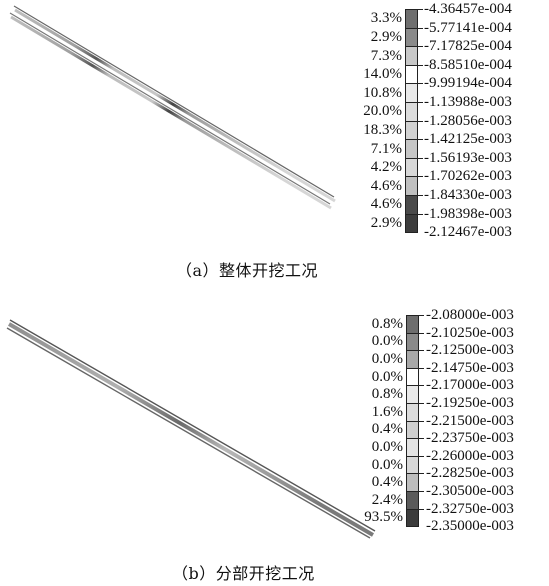 The height and width of the screenshot is (586, 549). I want to click on legend-value-label: -5.77141e-004, so click(468, 27).